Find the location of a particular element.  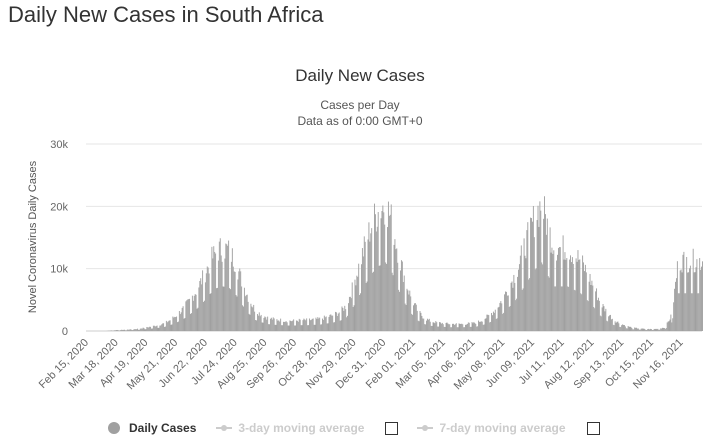

legend-label: Daily Cases is located at coordinates (163, 428).